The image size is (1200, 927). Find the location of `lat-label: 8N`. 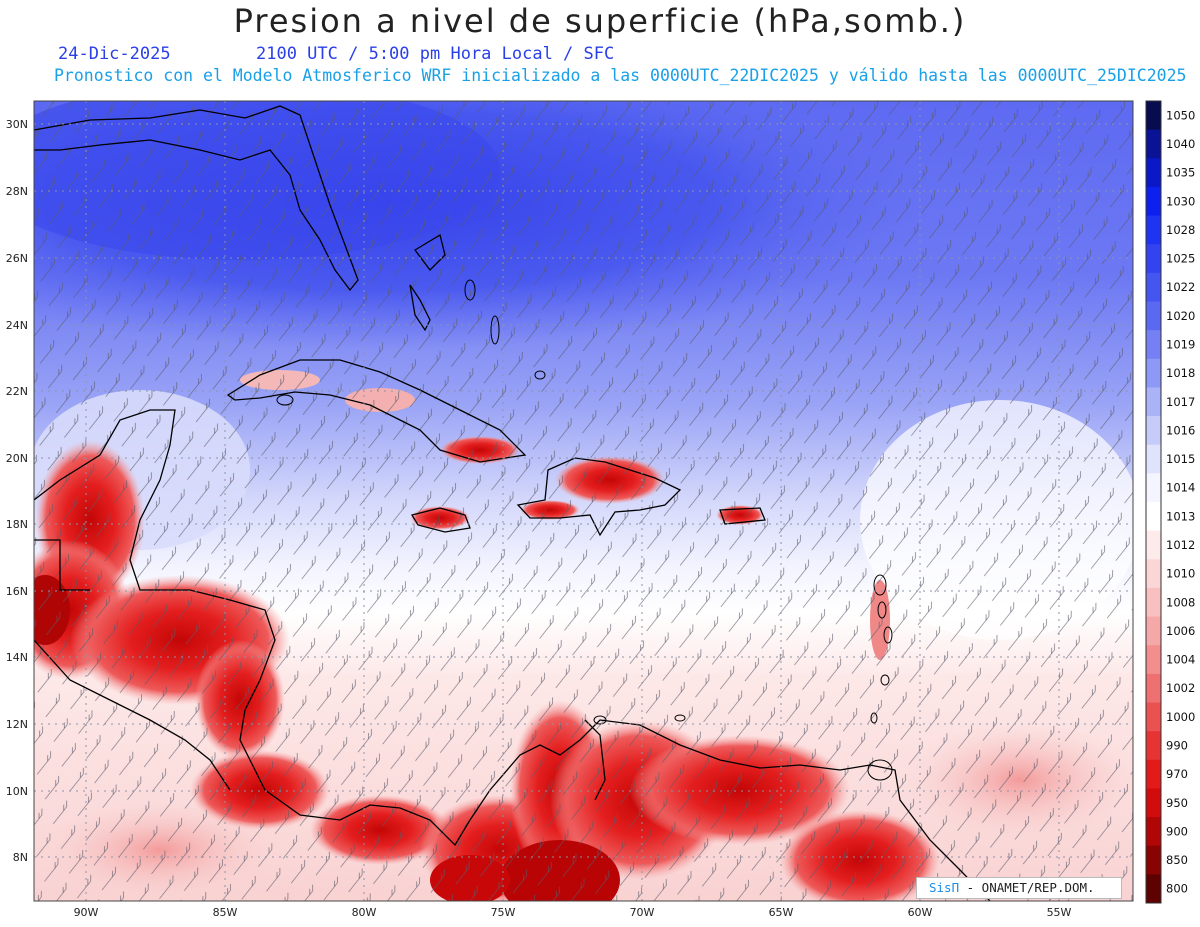

lat-label: 8N is located at coordinates (20, 857).